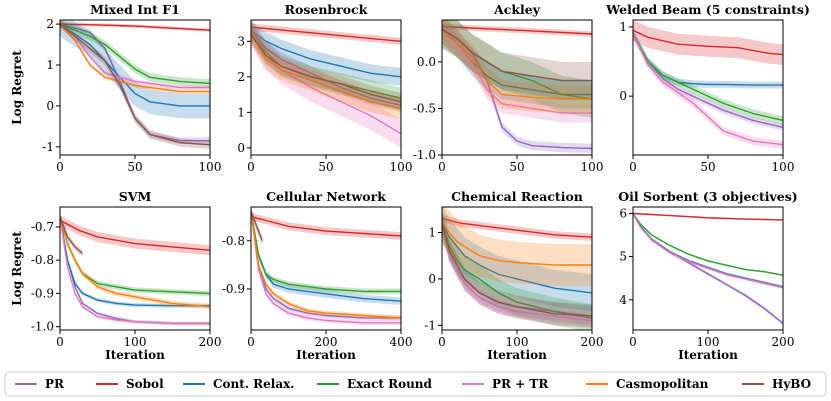  I want to click on panel-title: Cellular Network, so click(326, 196).